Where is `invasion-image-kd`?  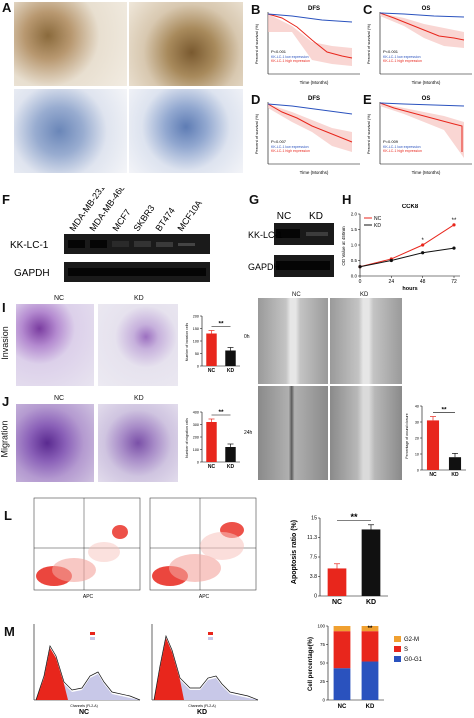 invasion-image-kd is located at coordinates (138, 345).